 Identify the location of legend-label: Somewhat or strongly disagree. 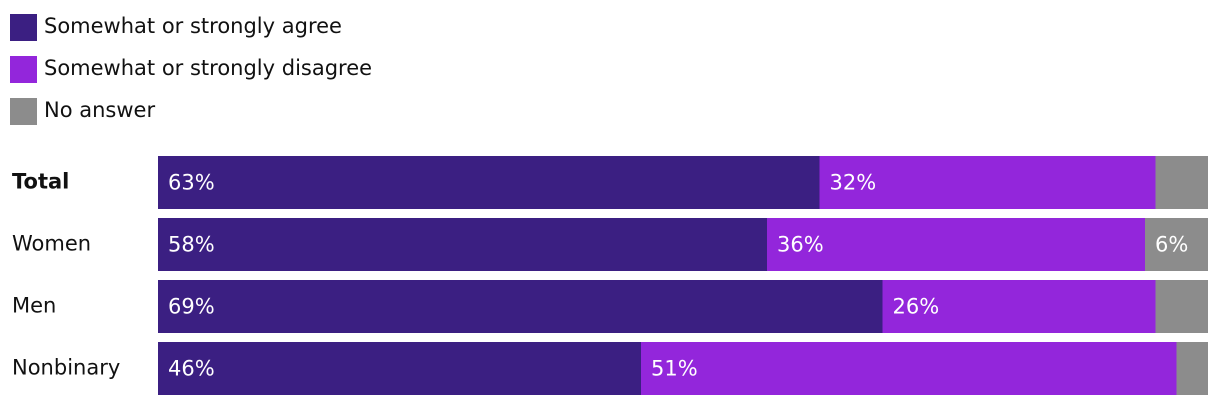
(208, 68).